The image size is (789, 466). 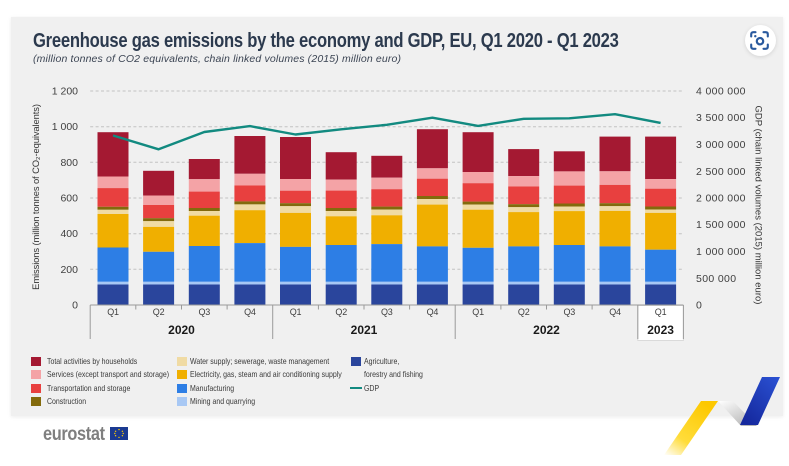 I want to click on svg-text: 1 200, so click(x=65, y=92).